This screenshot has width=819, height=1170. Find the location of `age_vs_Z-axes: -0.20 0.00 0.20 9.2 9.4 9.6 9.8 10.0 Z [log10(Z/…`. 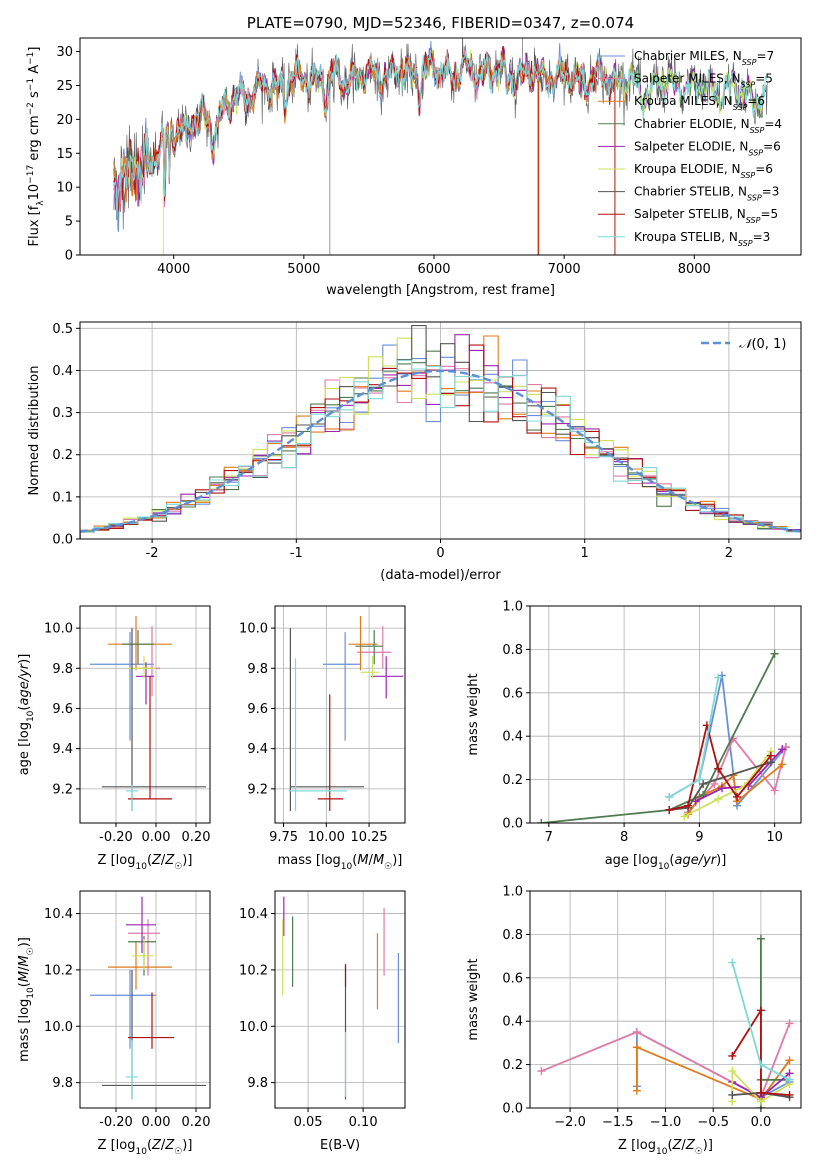

age_vs_Z-axes: -0.20 0.00 0.20 9.2 9.4 9.6 9.8 10.0 Z [log10(Z/… is located at coordinates (114, 738).